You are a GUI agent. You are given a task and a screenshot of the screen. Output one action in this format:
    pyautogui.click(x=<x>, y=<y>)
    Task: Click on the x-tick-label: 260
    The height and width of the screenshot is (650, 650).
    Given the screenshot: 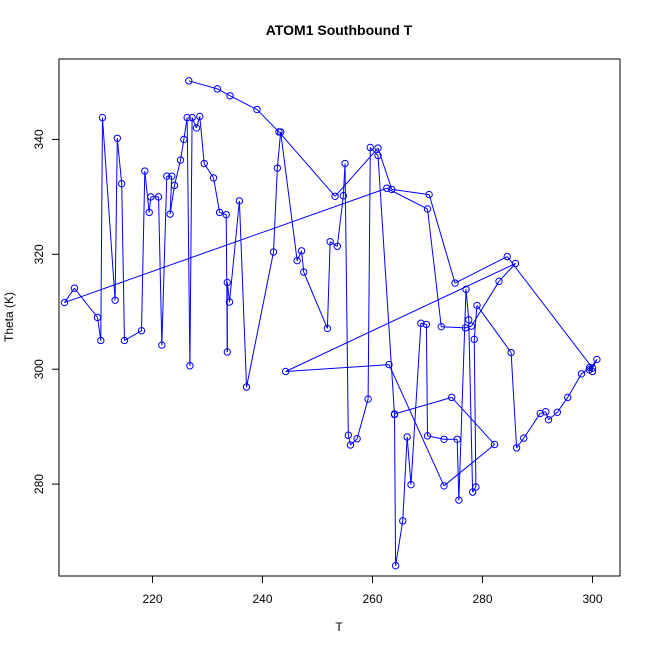 What is the action you would take?
    pyautogui.click(x=372, y=599)
    